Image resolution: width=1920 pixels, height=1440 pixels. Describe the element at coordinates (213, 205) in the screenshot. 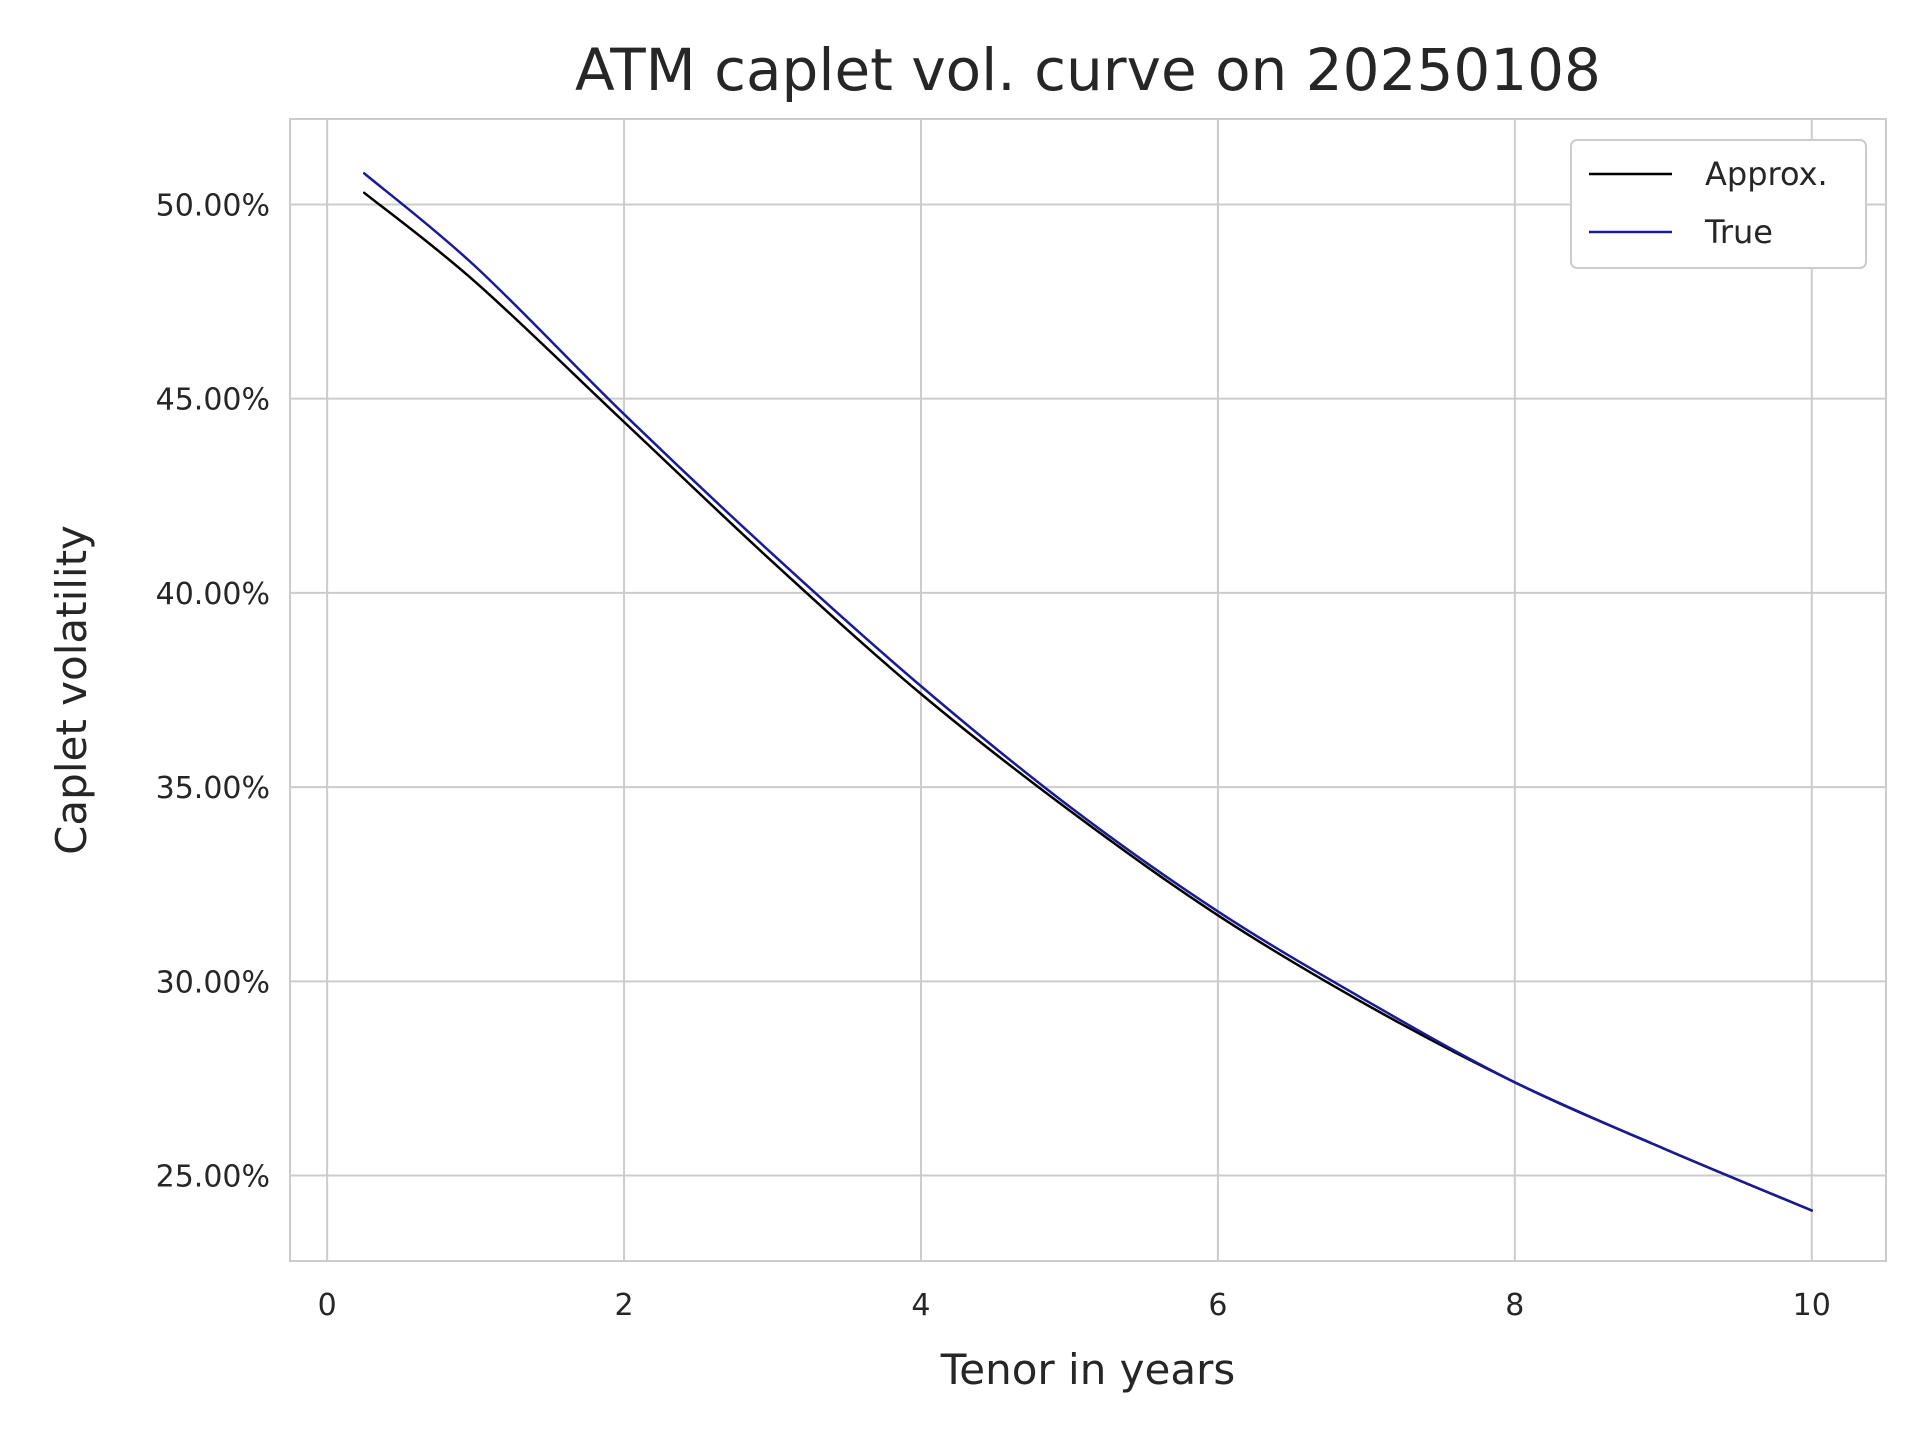

I see `y-tick-label: 50.00%` at that location.